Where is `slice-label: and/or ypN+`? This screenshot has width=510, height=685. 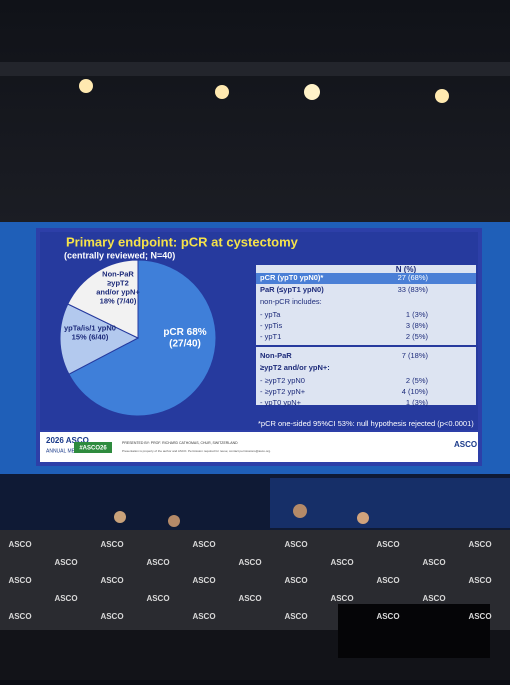 slice-label: and/or ypN+ is located at coordinates (118, 291).